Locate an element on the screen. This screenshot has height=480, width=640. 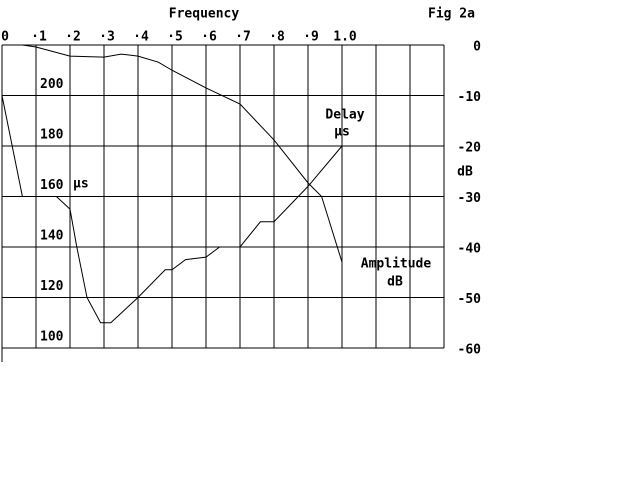
series-unit: dB is located at coordinates (395, 282).